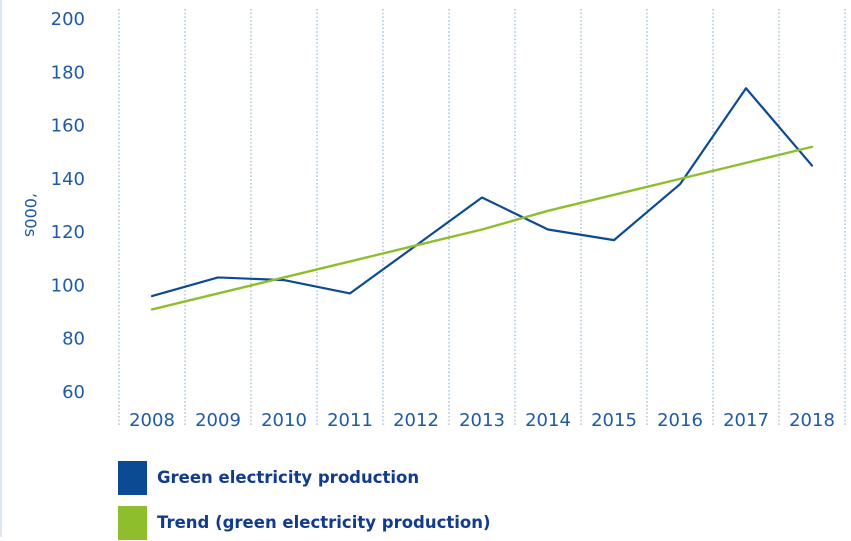 The image size is (851, 541). I want to click on y-tick-label: 80, so click(73, 339).